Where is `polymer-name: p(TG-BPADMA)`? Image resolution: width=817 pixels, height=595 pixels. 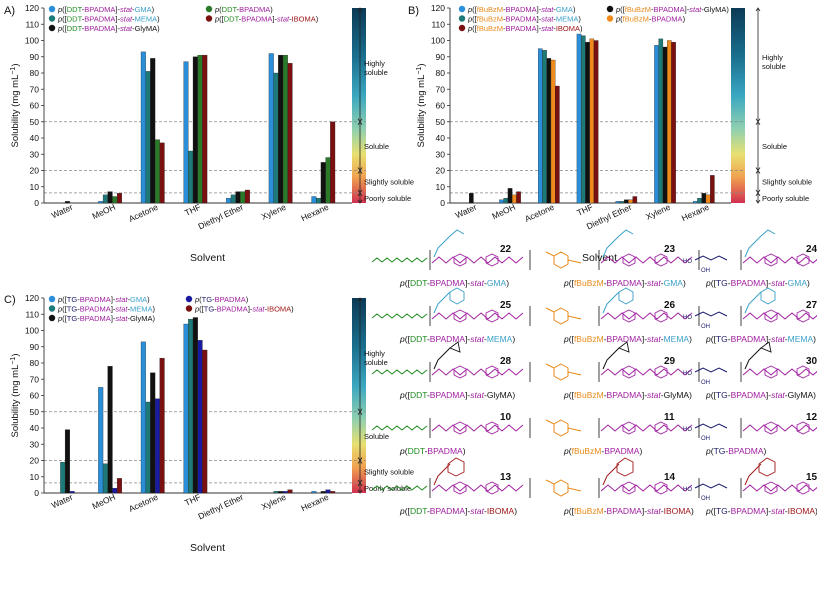 polymer-name: p(TG-BPADMA) is located at coordinates (736, 451).